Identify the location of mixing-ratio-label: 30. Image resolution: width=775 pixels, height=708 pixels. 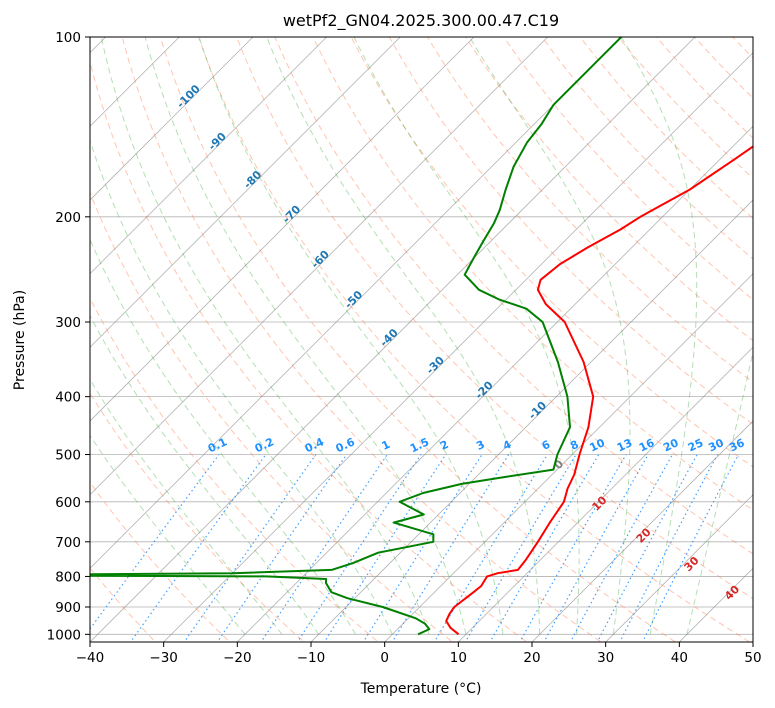
(716, 445).